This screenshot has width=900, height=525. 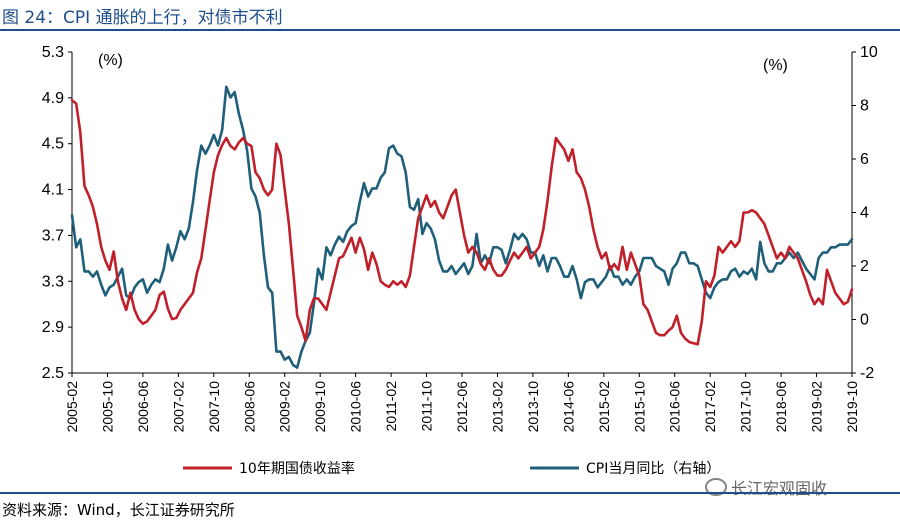 What do you see at coordinates (533, 407) in the screenshot?
I see `x-tick-label: 2013-10` at bounding box center [533, 407].